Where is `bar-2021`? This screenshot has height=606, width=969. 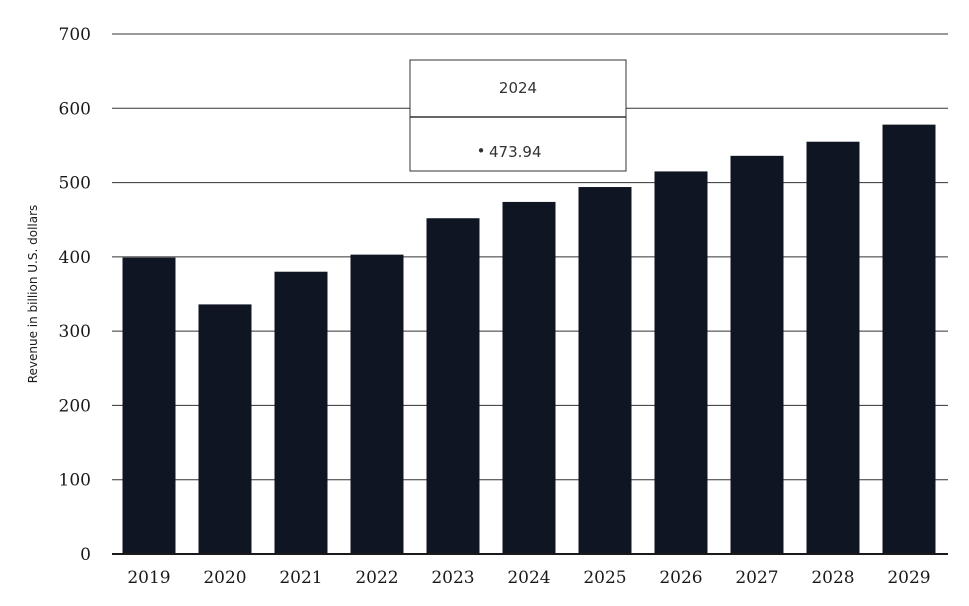 bar-2021 is located at coordinates (301, 412).